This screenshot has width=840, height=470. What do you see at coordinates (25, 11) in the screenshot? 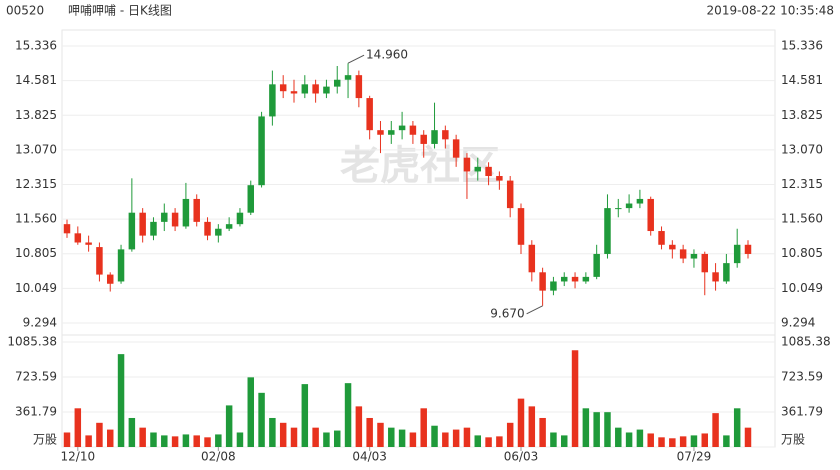
I see `ticker: 00520` at bounding box center [25, 11].